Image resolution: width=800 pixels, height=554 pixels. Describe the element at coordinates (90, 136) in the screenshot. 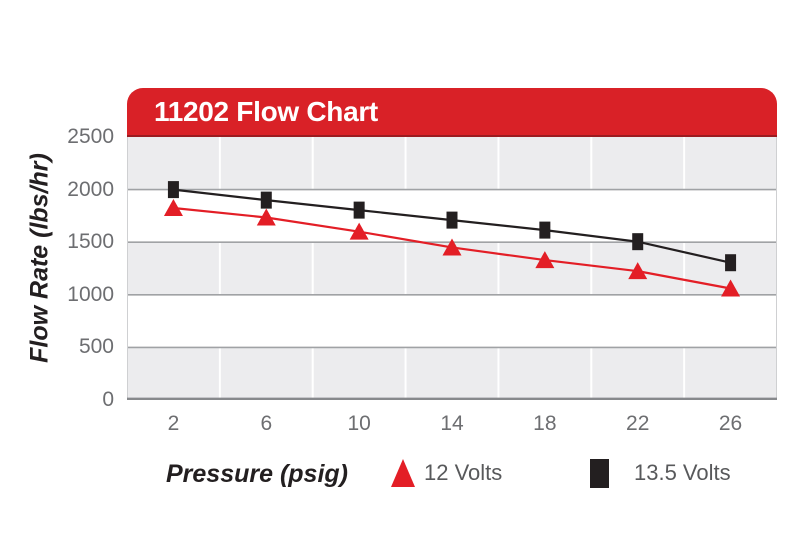

I see `y-tick-label: 2500` at that location.